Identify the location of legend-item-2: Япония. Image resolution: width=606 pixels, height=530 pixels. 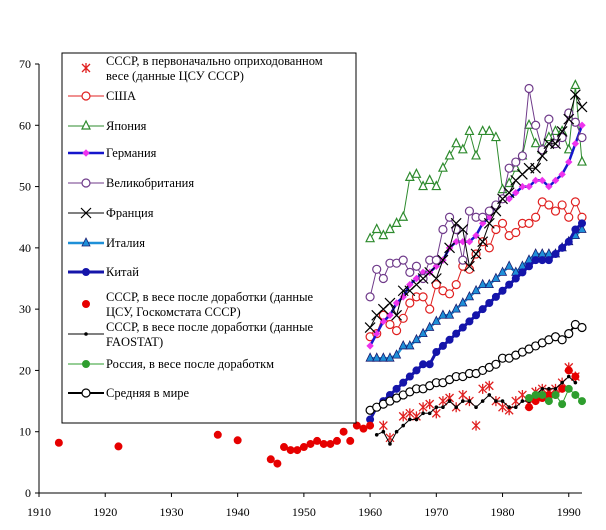
(107, 126).